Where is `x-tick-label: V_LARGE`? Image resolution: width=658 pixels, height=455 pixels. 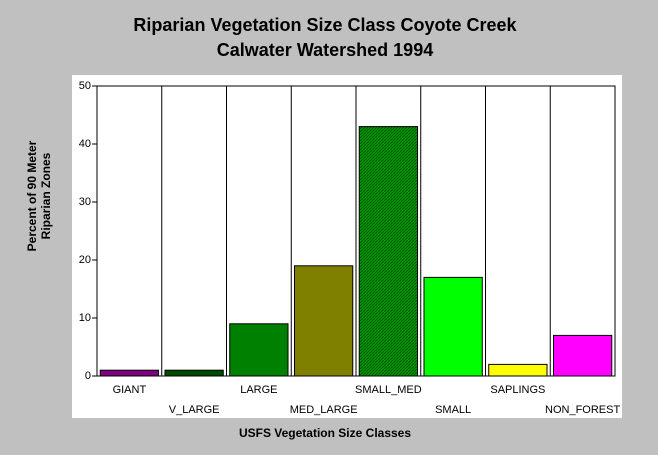
x-tick-label: V_LARGE is located at coordinates (194, 410).